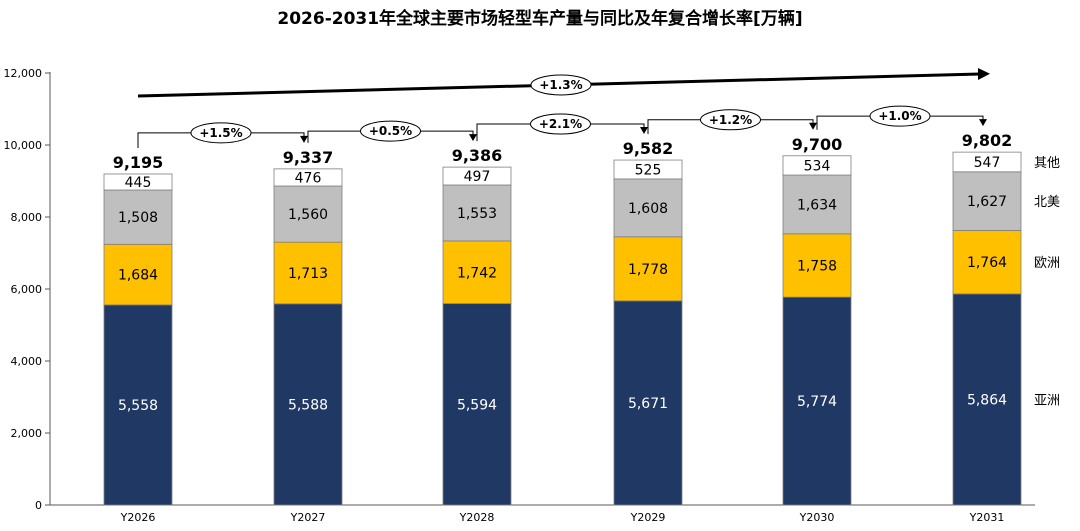 Image resolution: width=1080 pixels, height=531 pixels. I want to click on segment-value-label: 534, so click(817, 166).